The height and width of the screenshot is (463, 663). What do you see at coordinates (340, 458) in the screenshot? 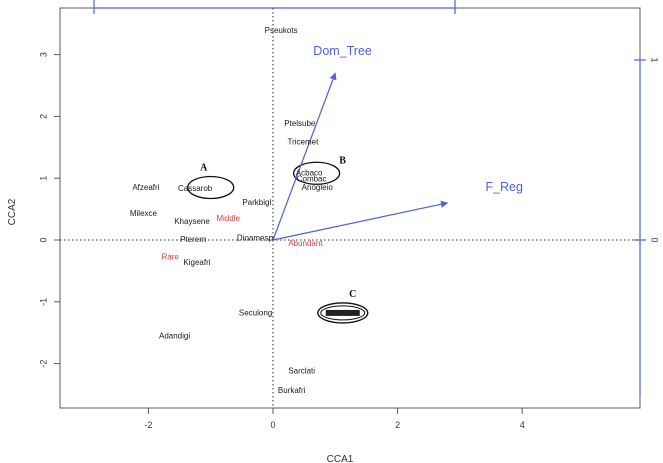
I see `x-axis-title: CCA1` at bounding box center [340, 458].